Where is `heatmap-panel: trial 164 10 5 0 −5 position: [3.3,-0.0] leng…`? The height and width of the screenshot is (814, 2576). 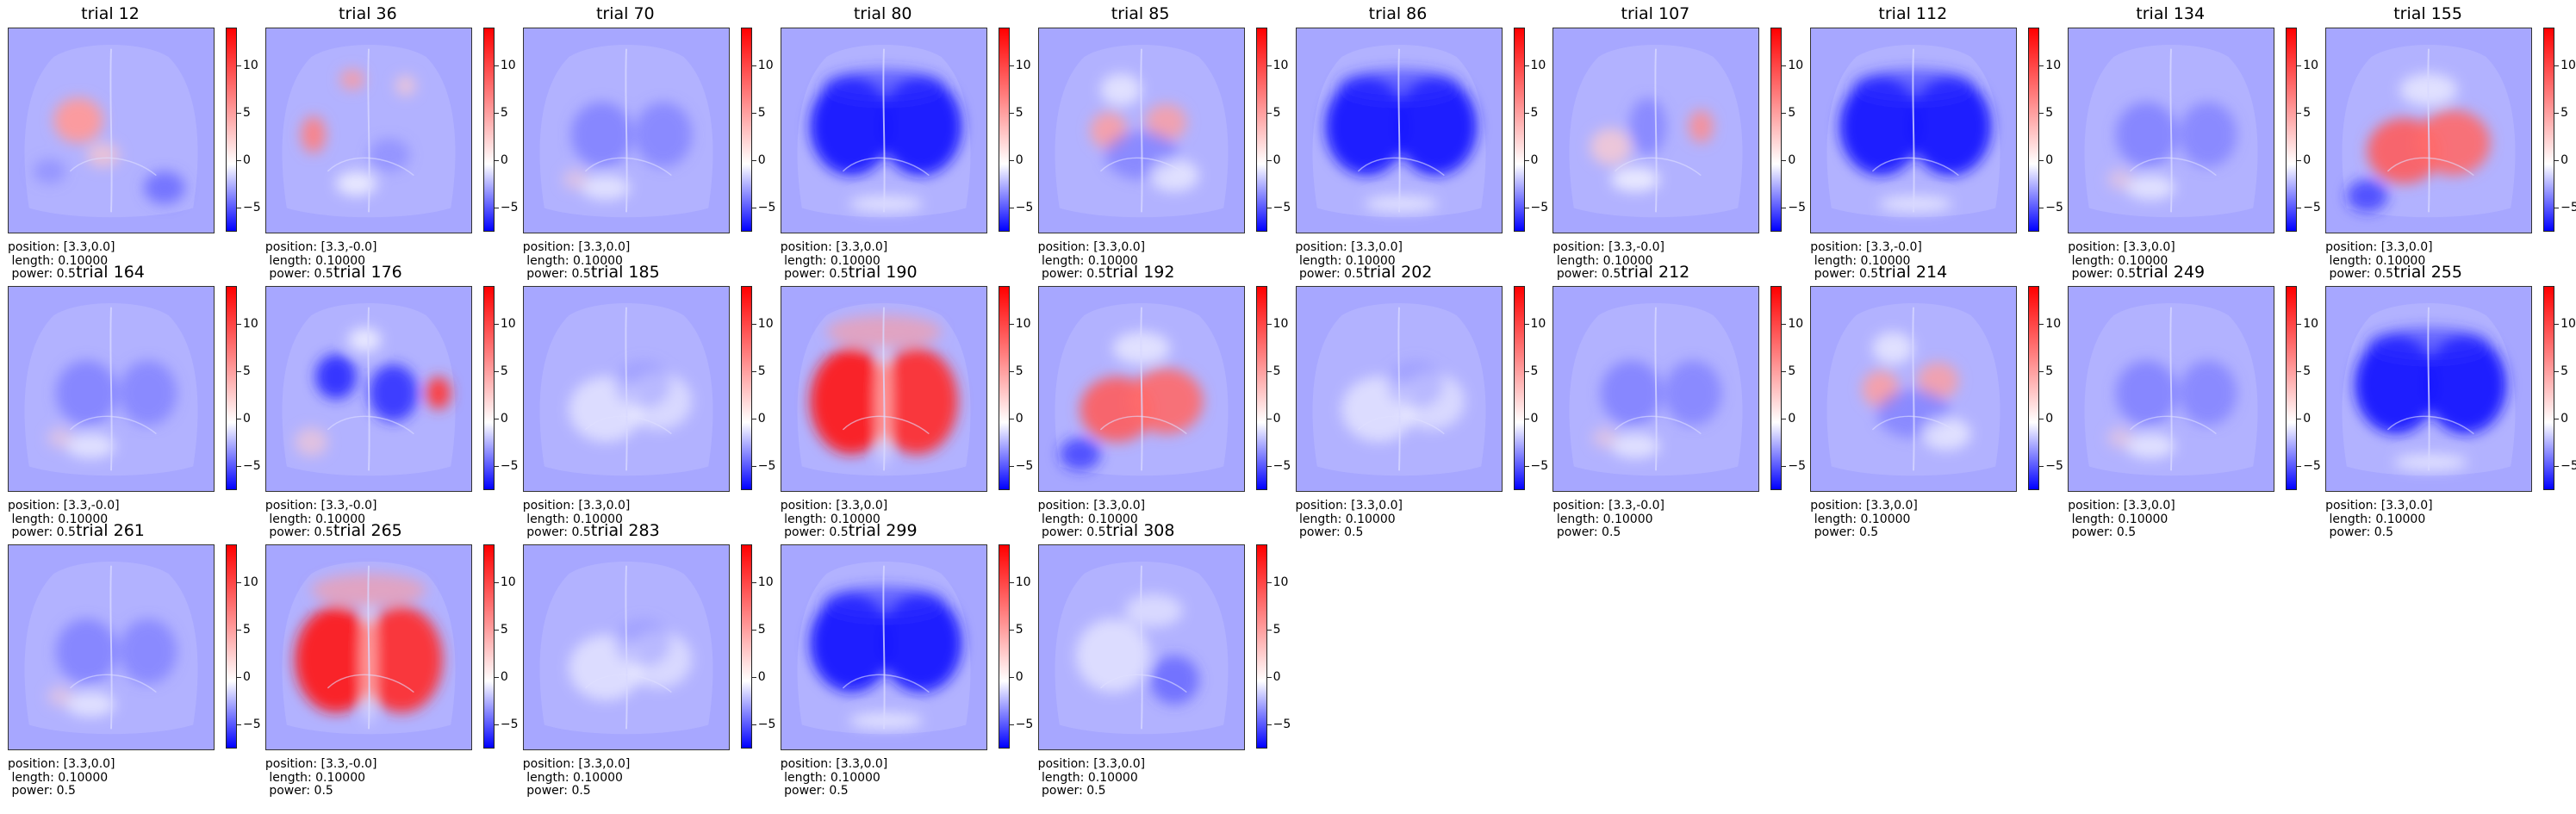 heatmap-panel: trial 164 10 5 0 −5 position: [3.3,-0.0] leng… is located at coordinates (135, 403).